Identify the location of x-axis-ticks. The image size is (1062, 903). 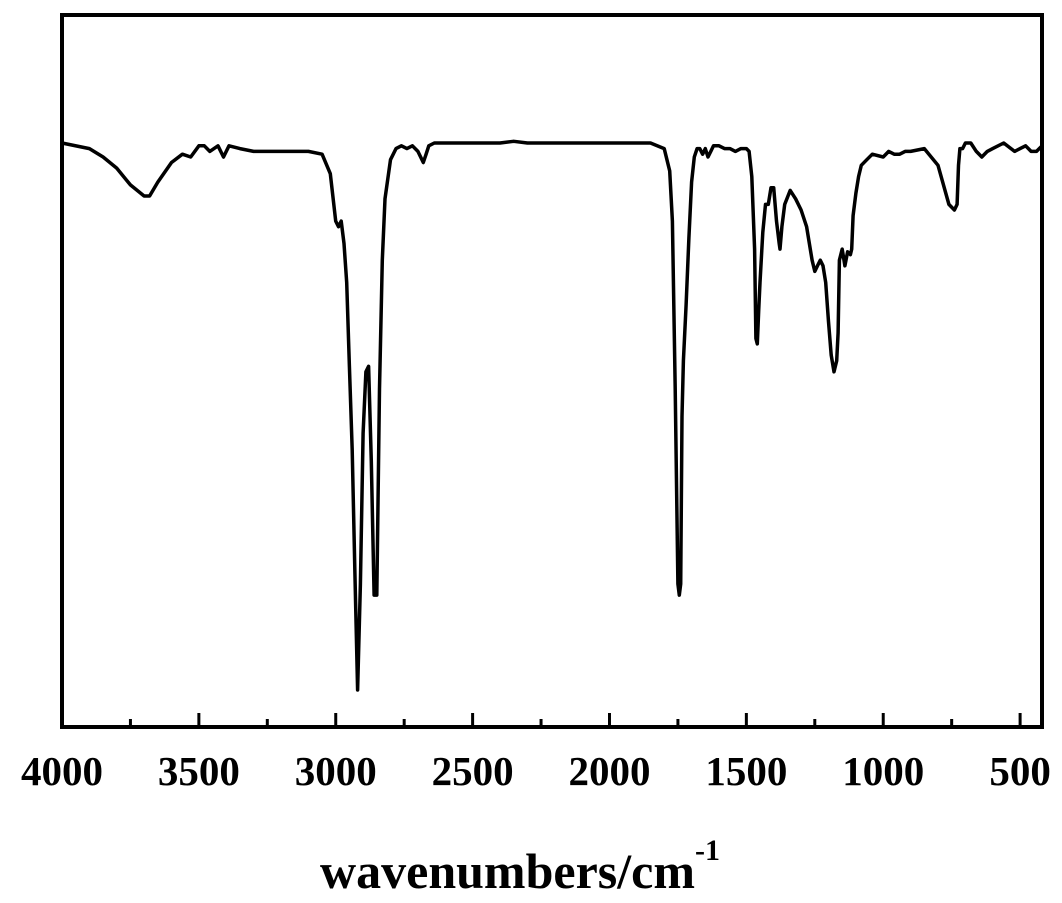
(541, 720).